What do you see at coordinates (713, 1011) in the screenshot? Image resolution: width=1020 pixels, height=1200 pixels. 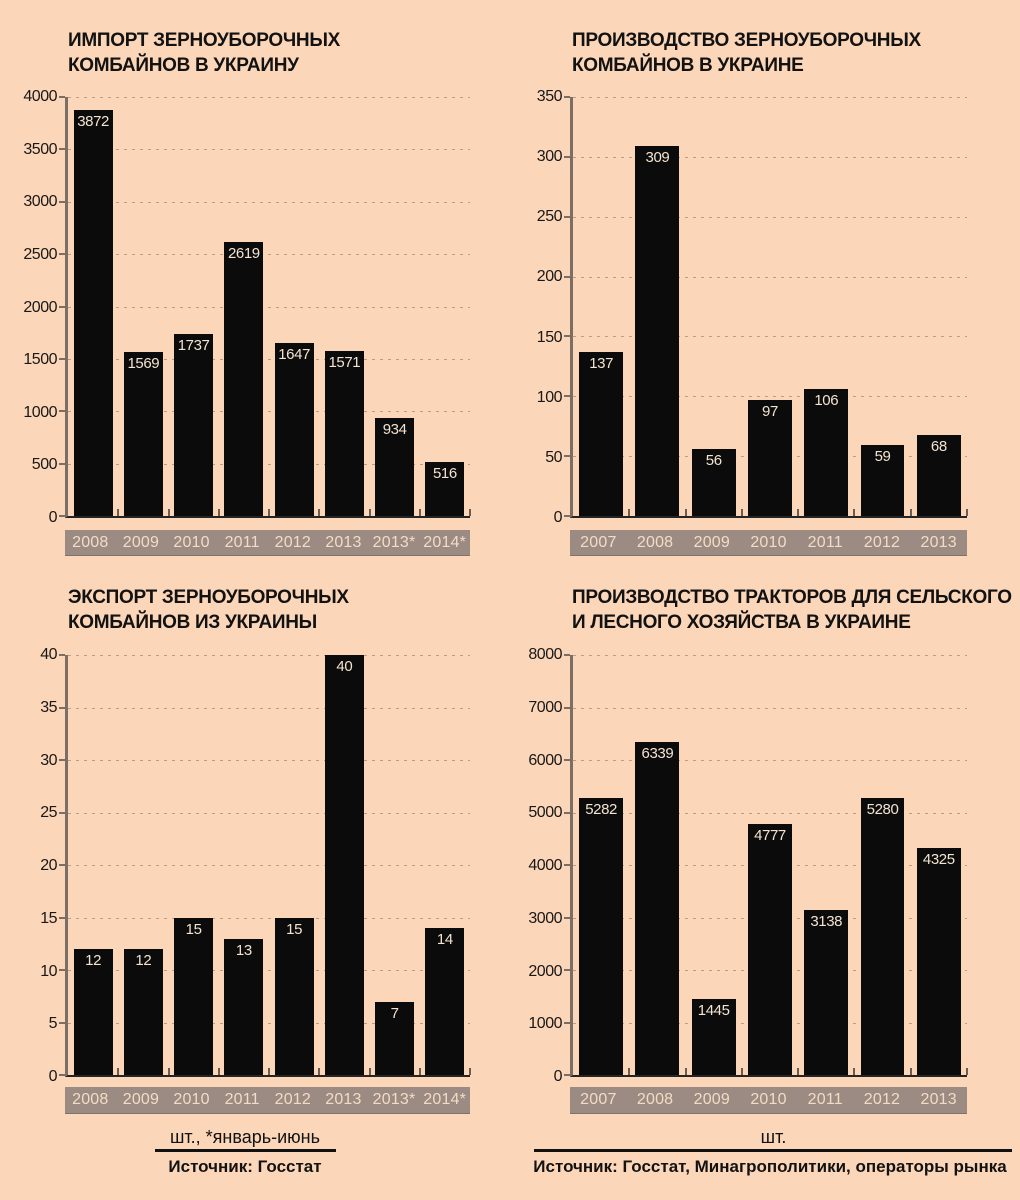 I see `bar-value-label: 1445` at bounding box center [713, 1011].